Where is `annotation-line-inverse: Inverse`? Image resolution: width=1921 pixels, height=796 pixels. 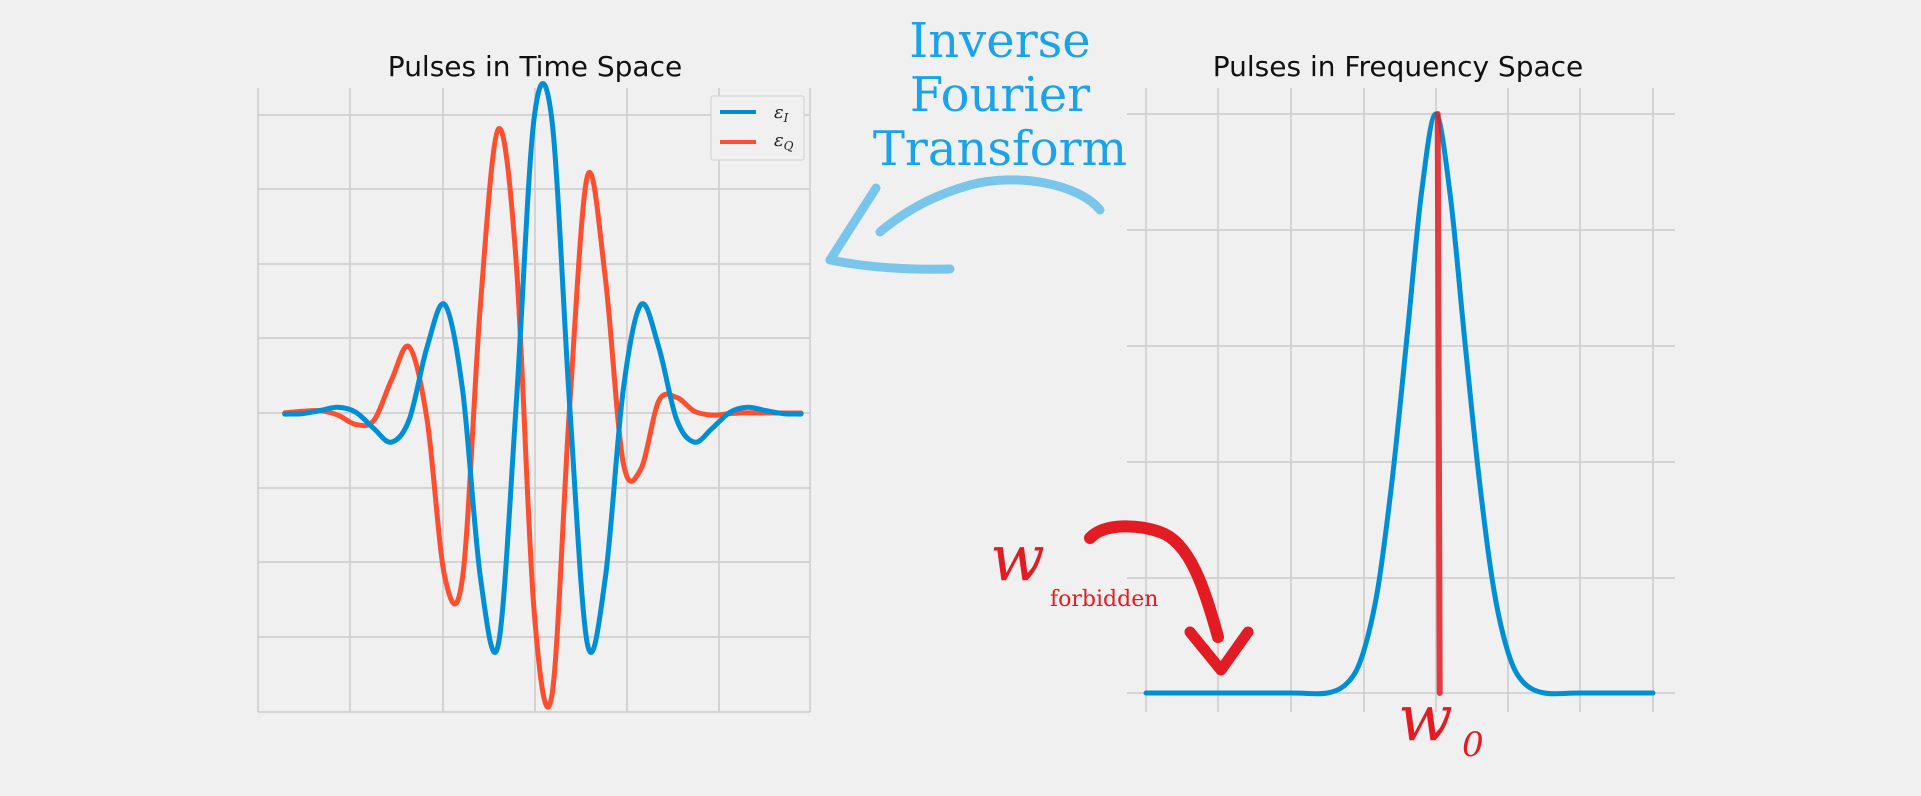
annotation-line-inverse: Inverse is located at coordinates (999, 41).